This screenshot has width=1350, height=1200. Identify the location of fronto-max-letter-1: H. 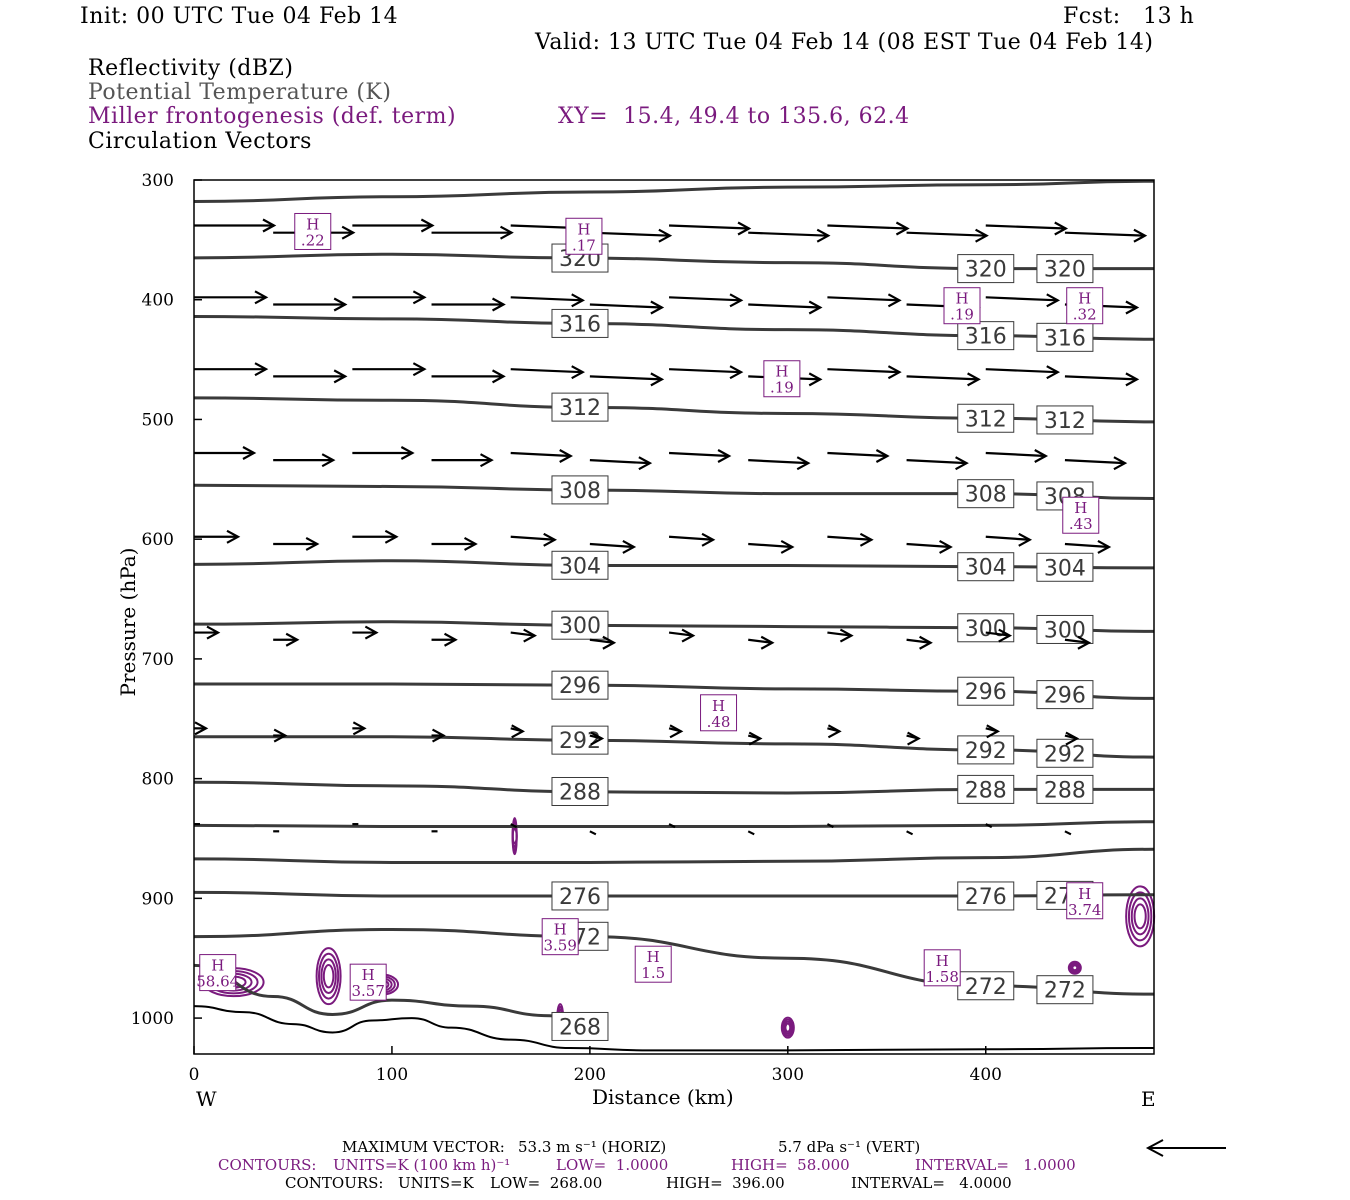
(583, 229).